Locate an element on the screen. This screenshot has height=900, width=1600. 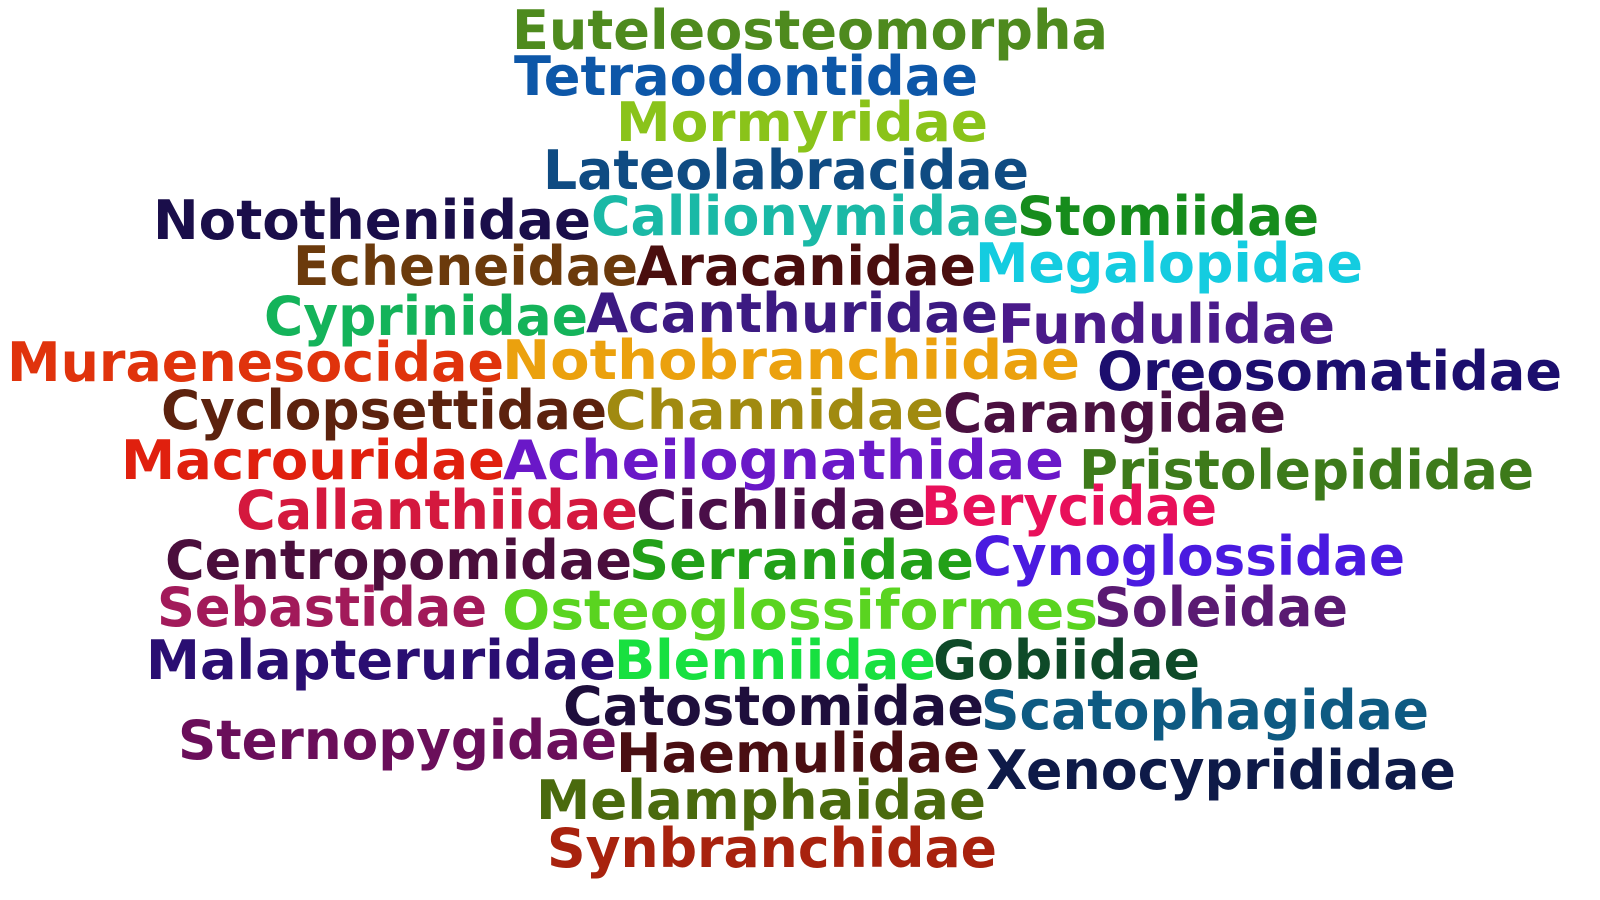
word-haemulidae: Haemulidae is located at coordinates (798, 753).